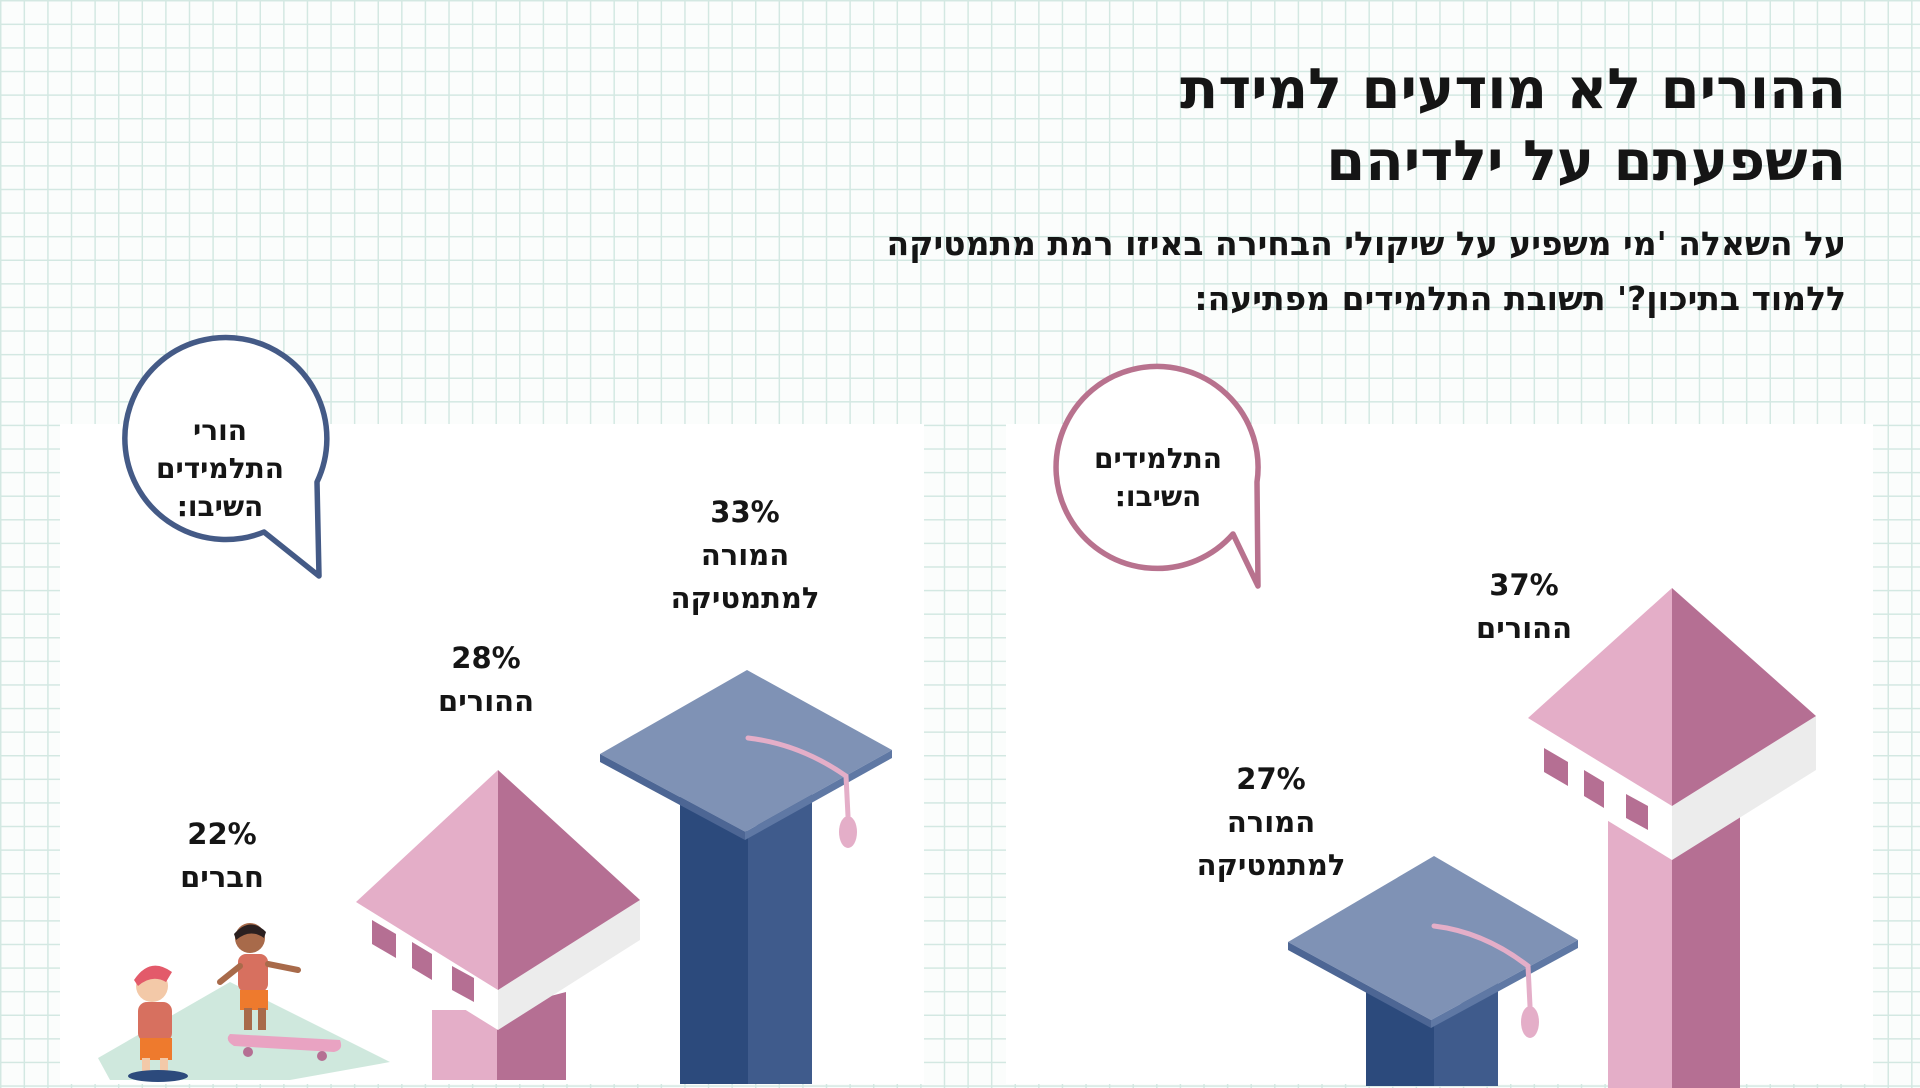 The height and width of the screenshot is (1088, 1920). I want to click on value-label: 22%, so click(222, 834).